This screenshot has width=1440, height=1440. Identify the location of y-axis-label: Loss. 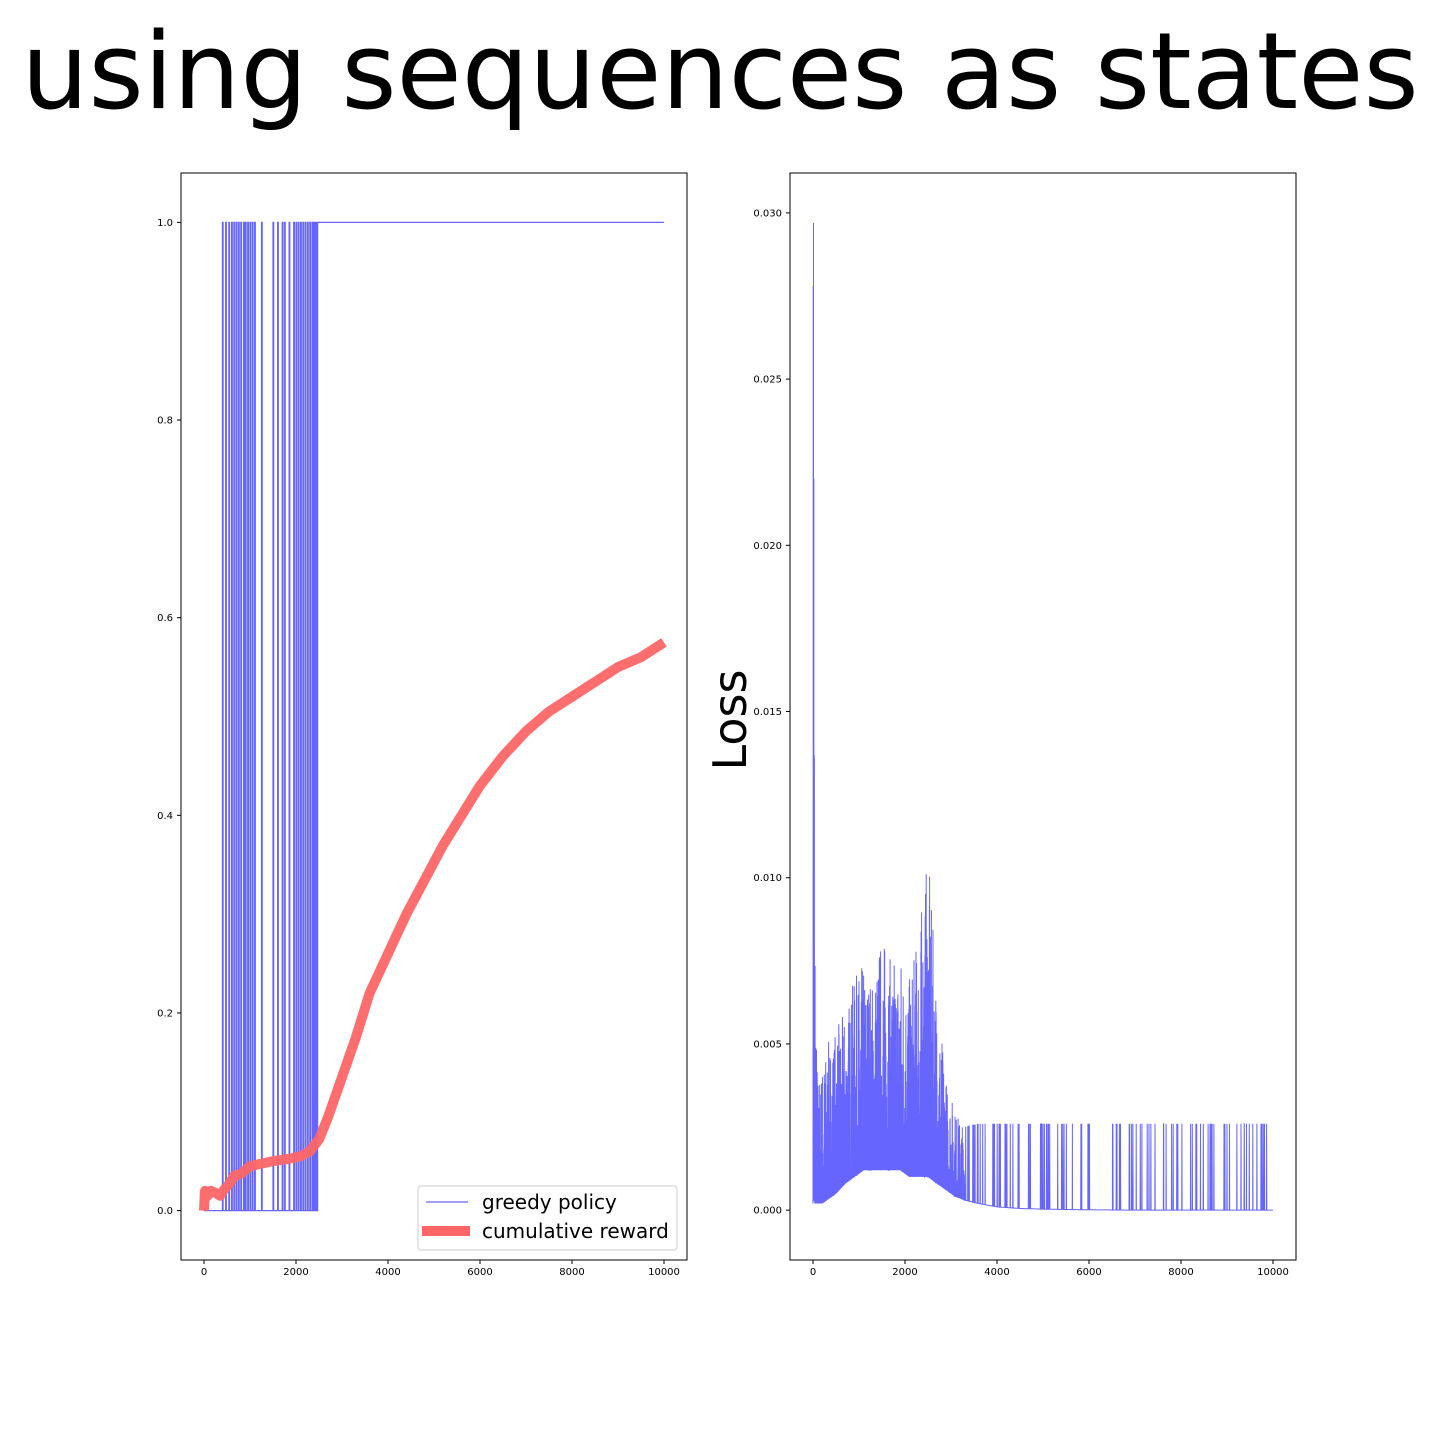
(730, 720).